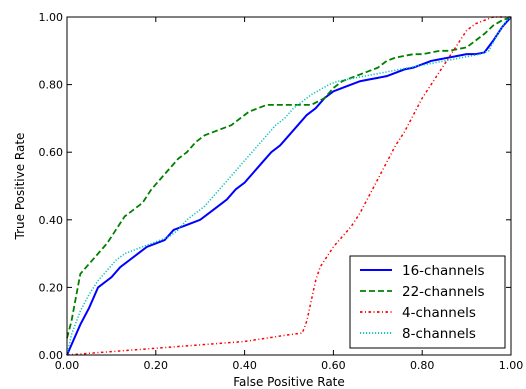 This screenshot has height=389, width=526. I want to click on x-tick-label: 1.00, so click(511, 365).